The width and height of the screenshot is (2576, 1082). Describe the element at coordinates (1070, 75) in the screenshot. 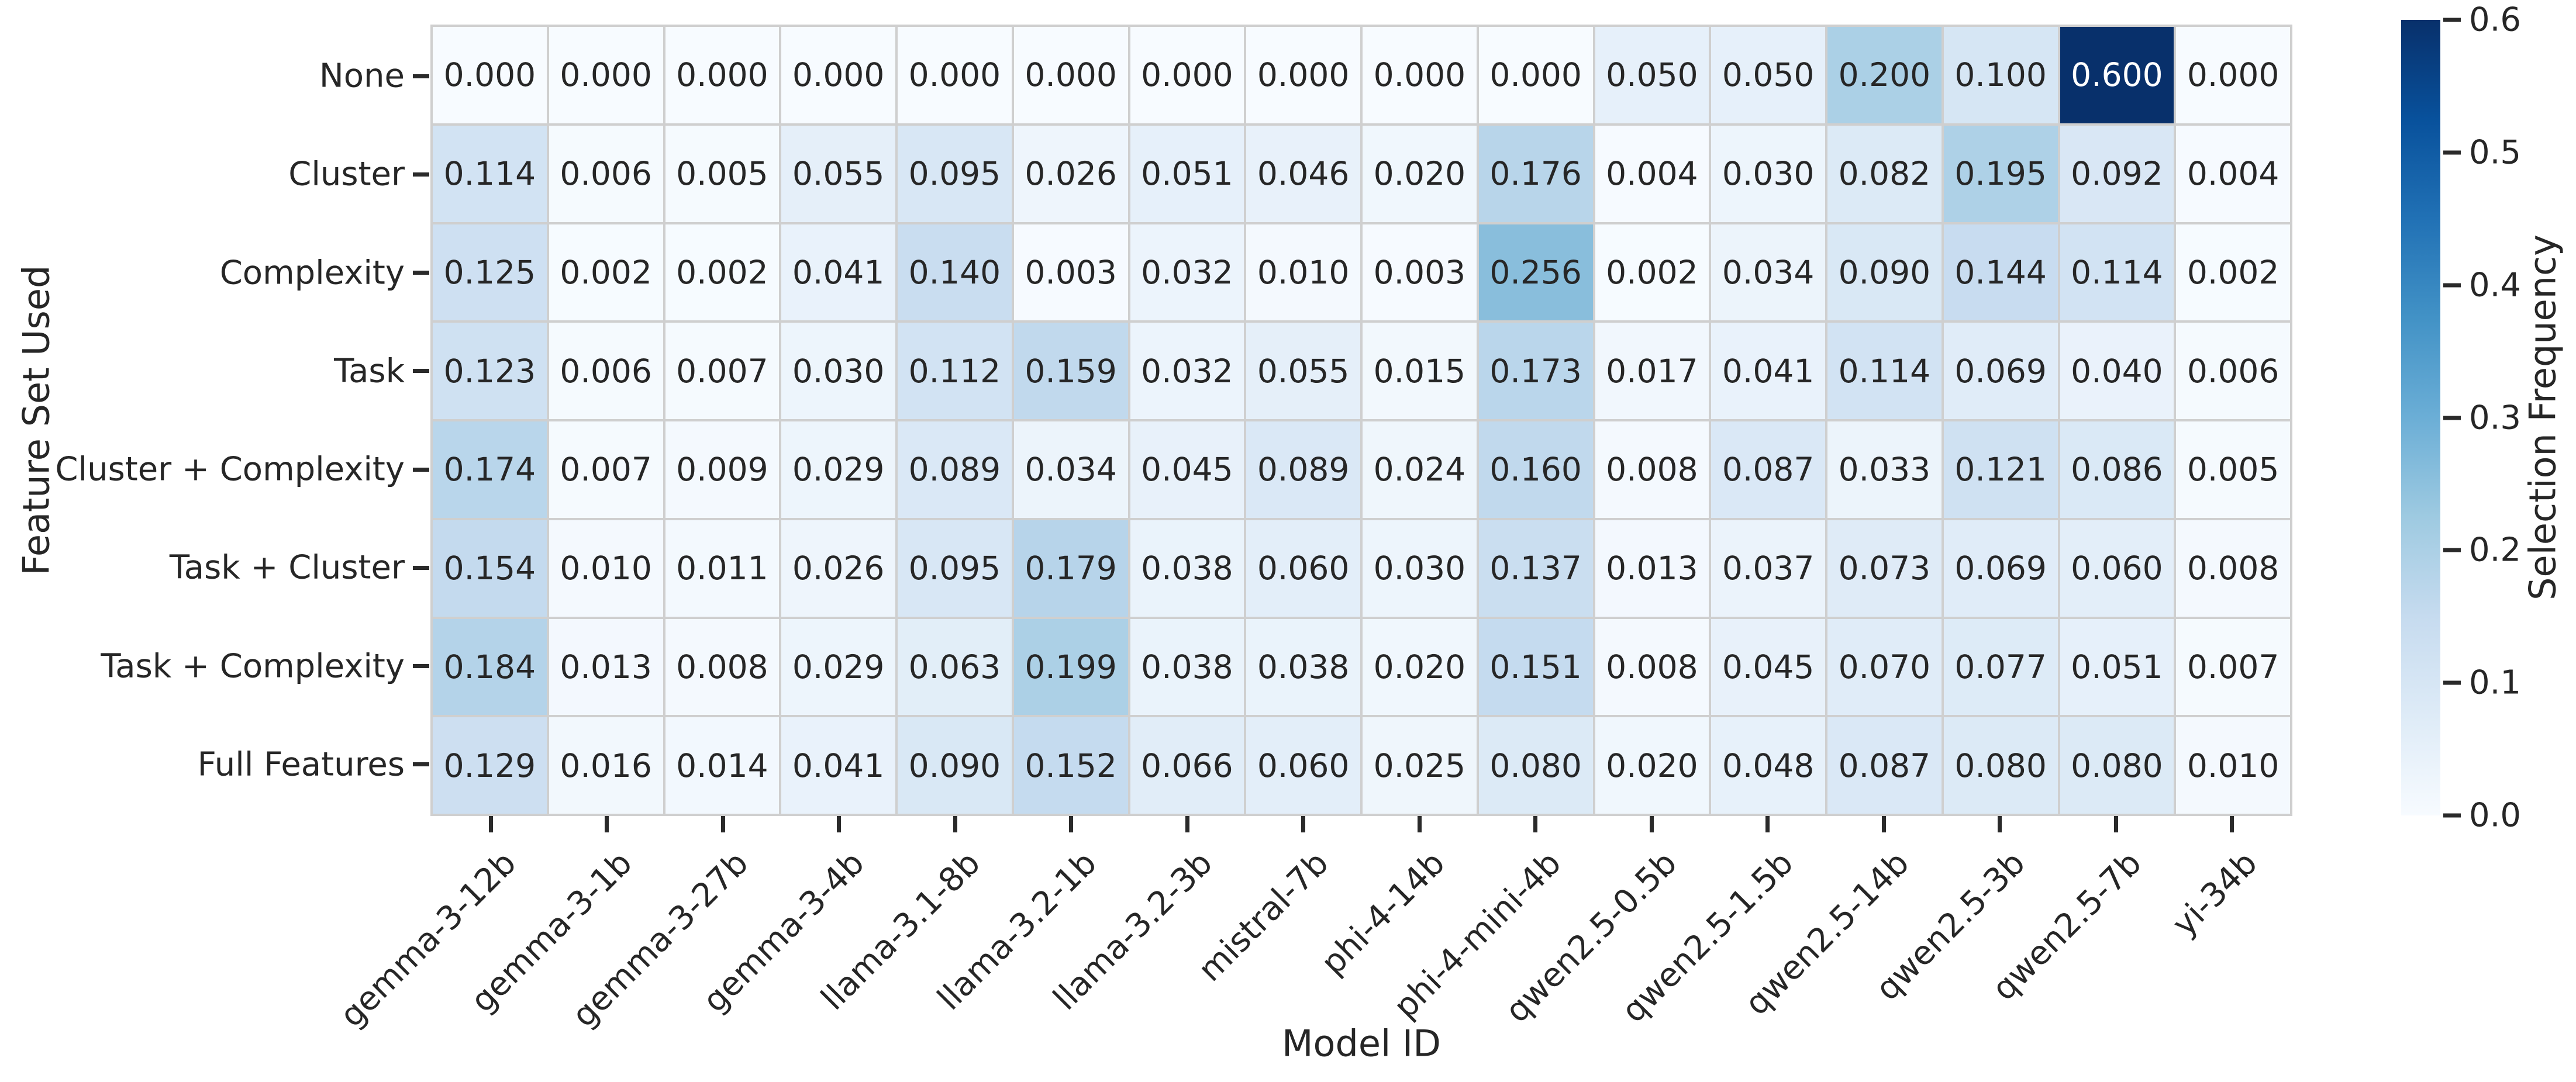

I see `heatmap-cell-none-llama-3.2-1b: 0.000` at that location.